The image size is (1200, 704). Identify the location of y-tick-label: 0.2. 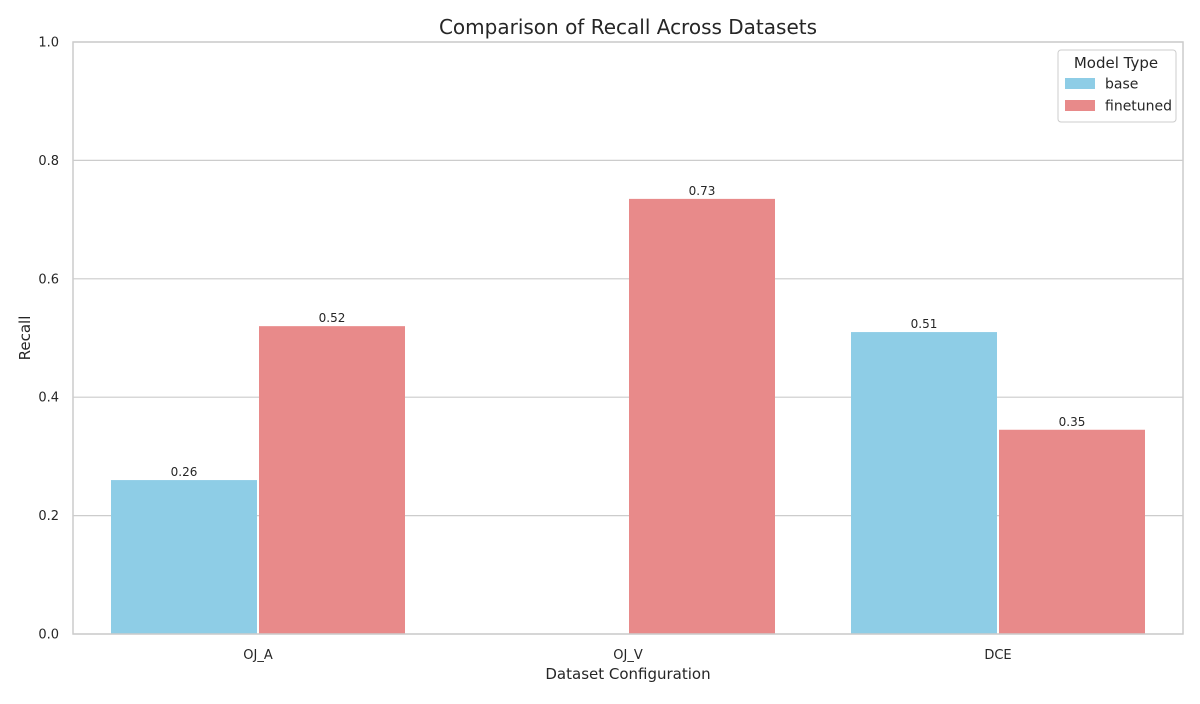
(48, 516).